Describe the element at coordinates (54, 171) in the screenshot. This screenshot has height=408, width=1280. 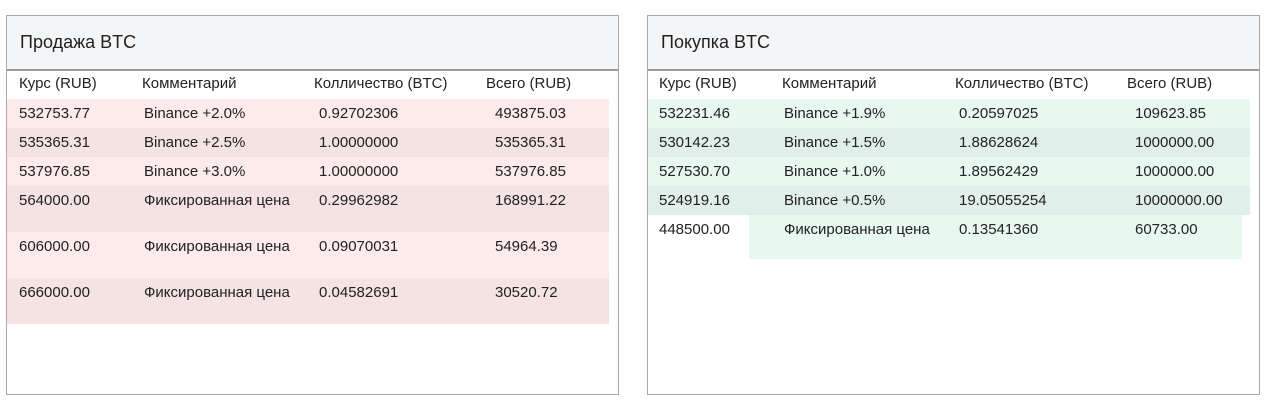
I see `cell-rate: 537976.85` at that location.